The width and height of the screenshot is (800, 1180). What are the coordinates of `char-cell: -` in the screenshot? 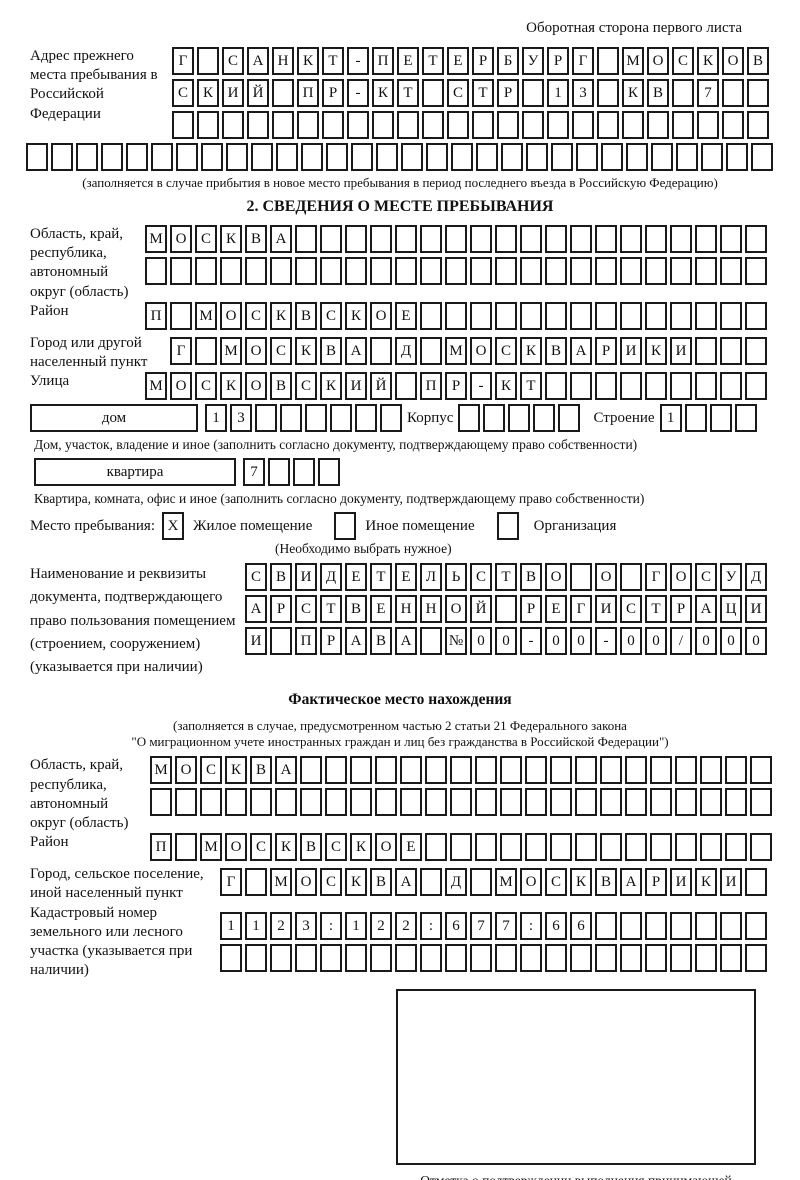 It's located at (358, 61).